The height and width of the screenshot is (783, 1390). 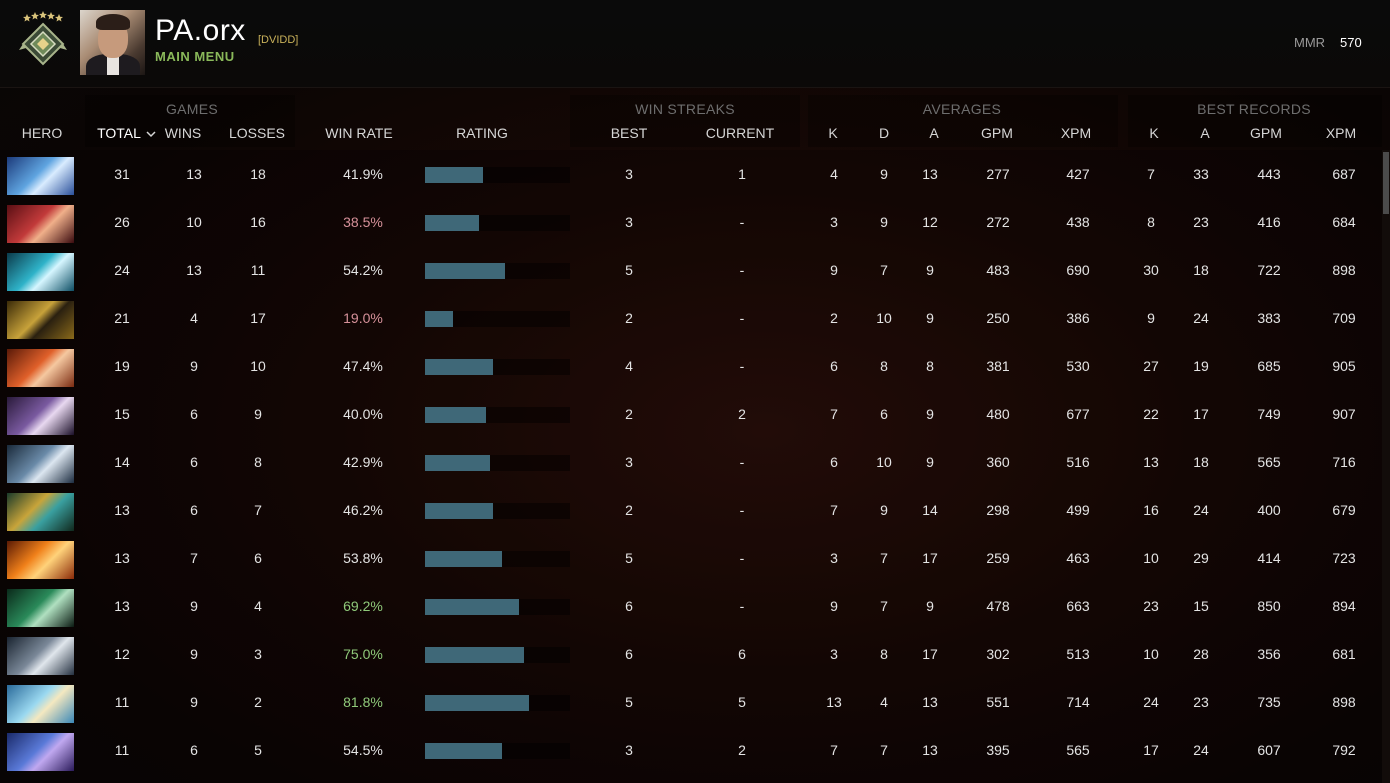 I want to click on hero-gray-creature-icon, so click(x=40, y=656).